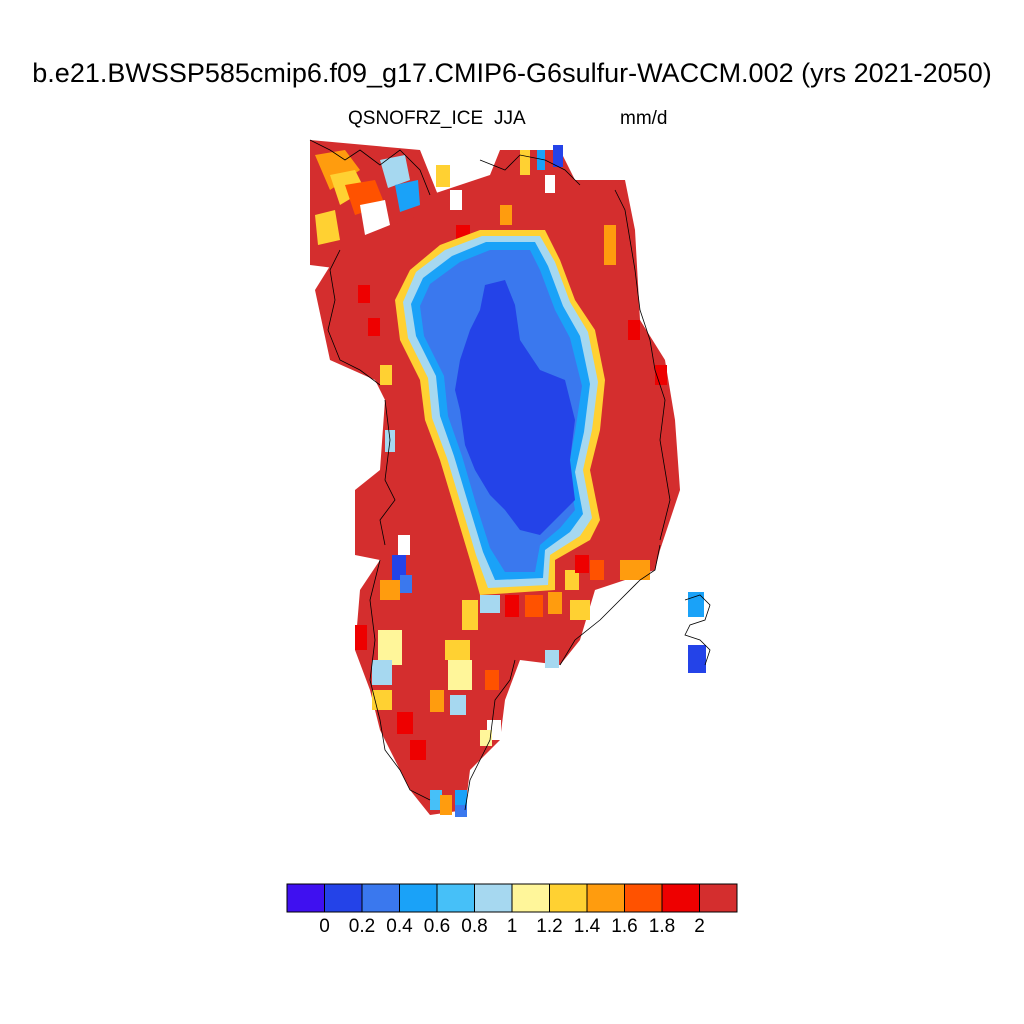  What do you see at coordinates (662, 926) in the screenshot?
I see `colorbar-tick-label: 1.8` at bounding box center [662, 926].